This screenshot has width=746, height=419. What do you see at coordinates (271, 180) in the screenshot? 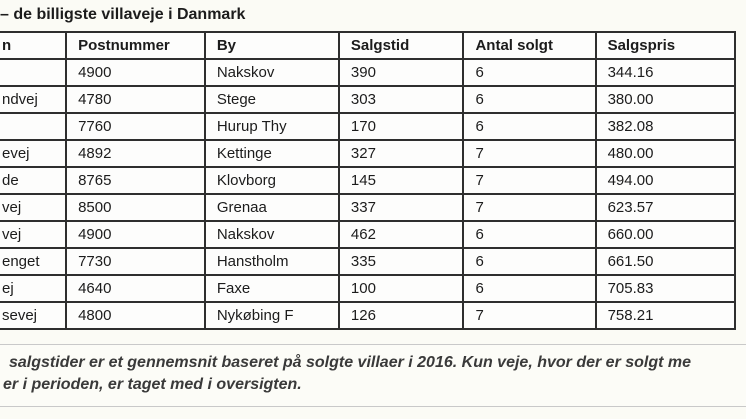
I see `cell-by: Klovborg` at bounding box center [271, 180].